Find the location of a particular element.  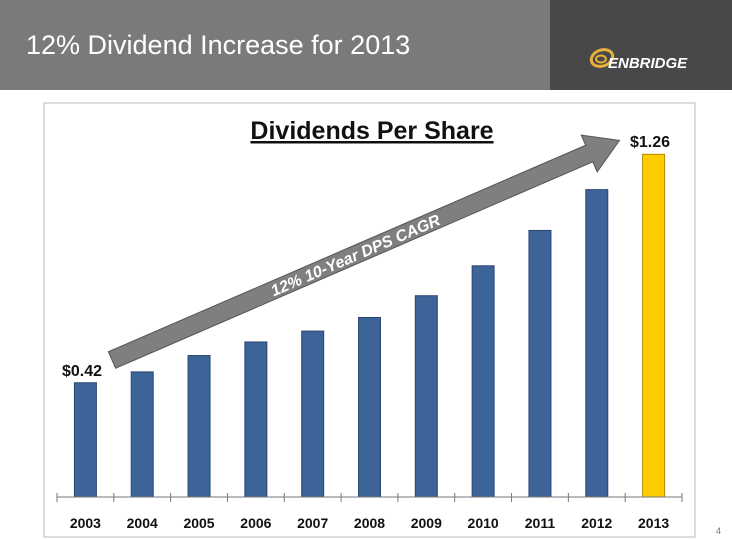

page-number: 4 is located at coordinates (719, 531).